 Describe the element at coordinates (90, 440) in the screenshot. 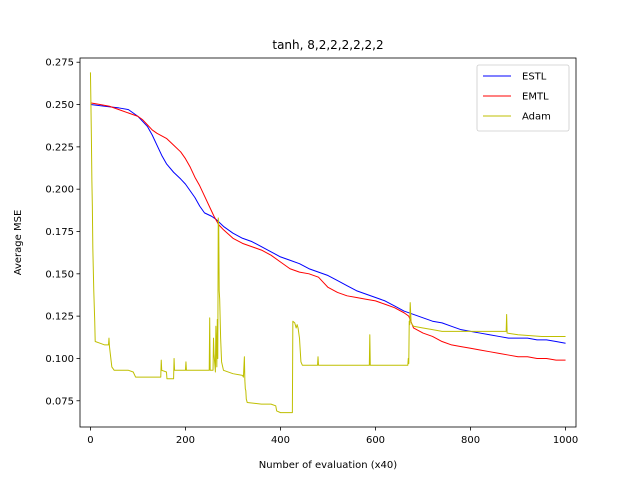

I see `x-tick-label: 0` at that location.